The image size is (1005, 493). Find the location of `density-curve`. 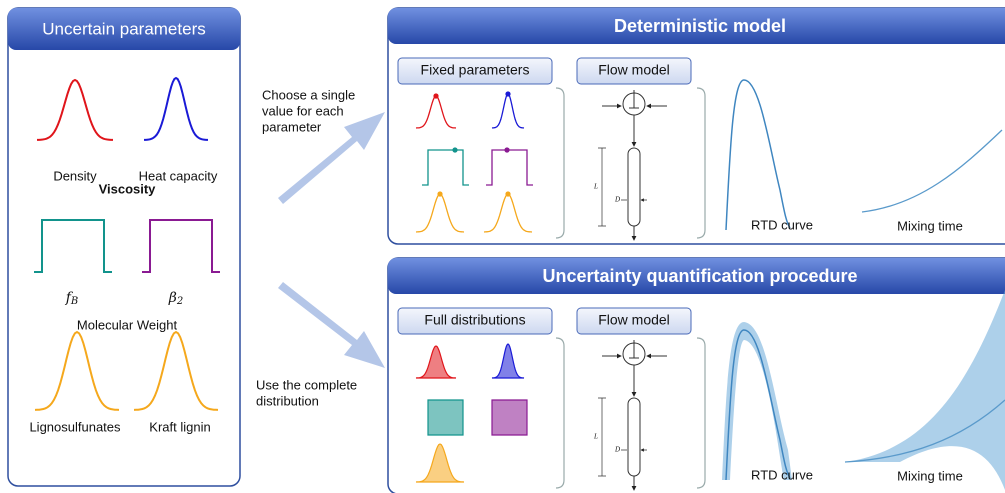

density-curve is located at coordinates (75, 109).